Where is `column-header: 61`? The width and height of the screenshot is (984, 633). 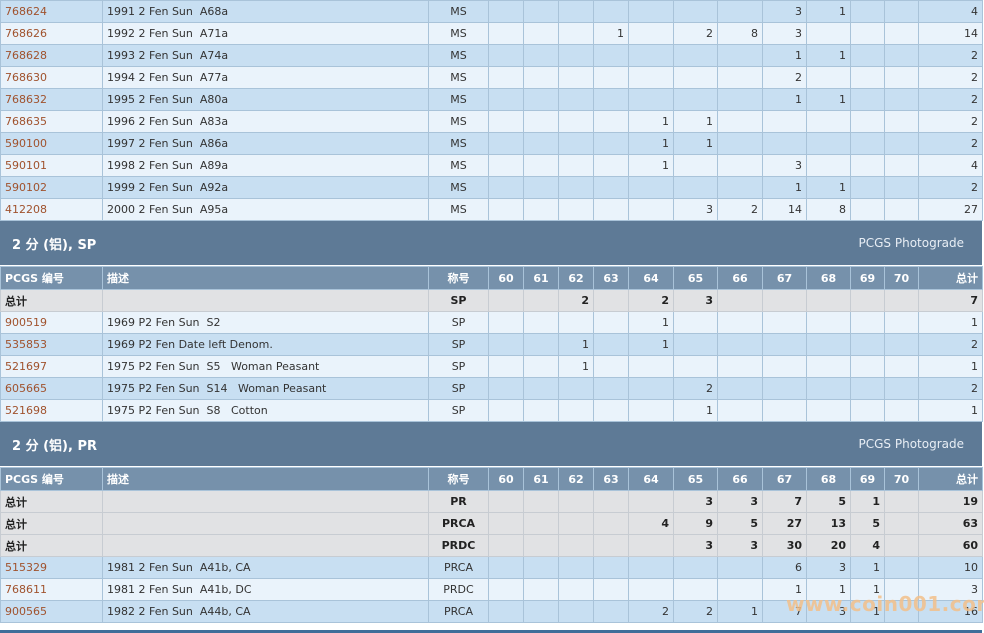 column-header: 61 is located at coordinates (541, 479).